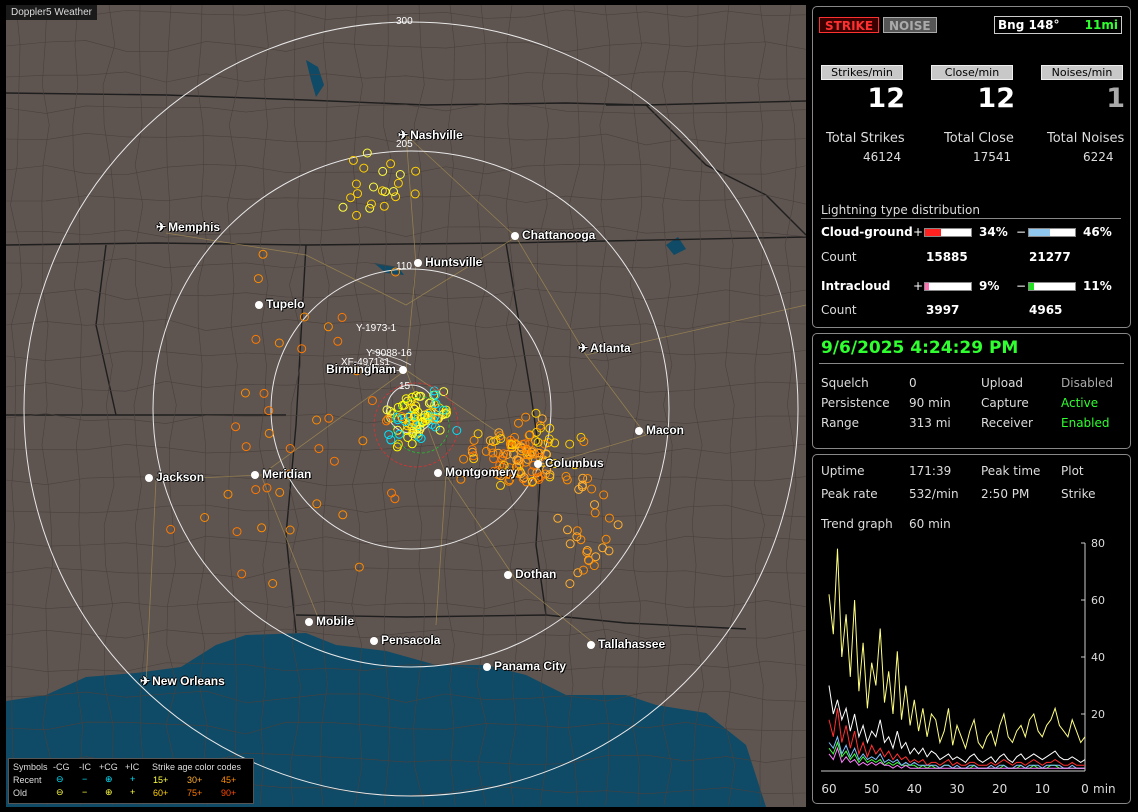 The image size is (1138, 812). What do you see at coordinates (405, 386) in the screenshot?
I see `range-label-15: 15` at bounding box center [405, 386].